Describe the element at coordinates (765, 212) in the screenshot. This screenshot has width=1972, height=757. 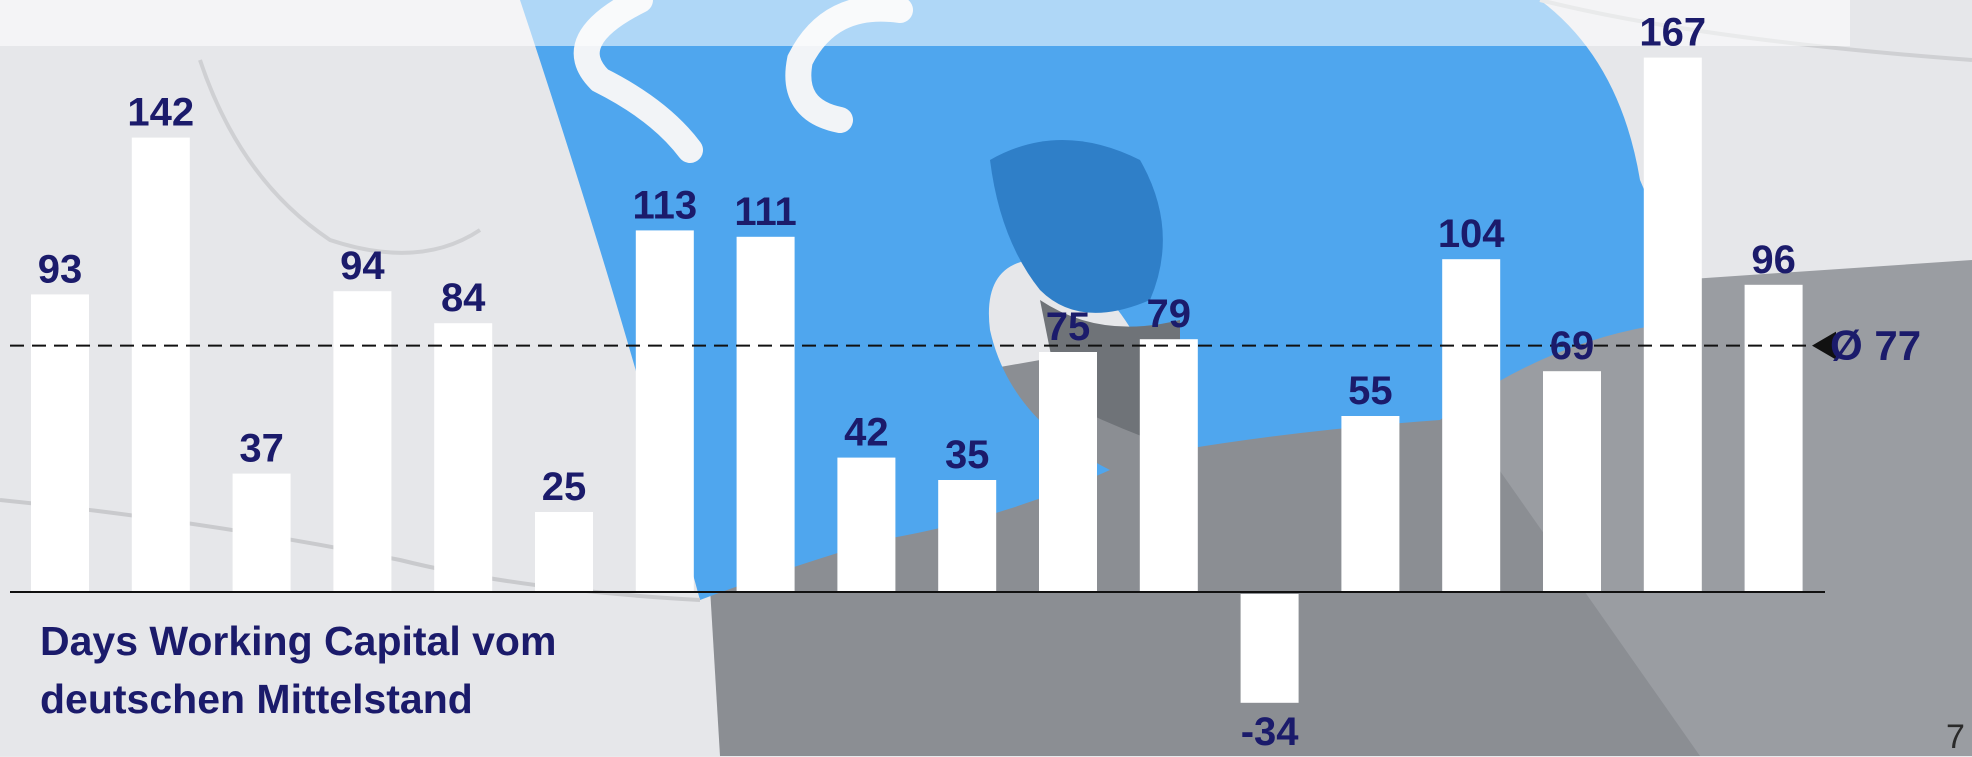
I see `data-label-8: 111` at that location.